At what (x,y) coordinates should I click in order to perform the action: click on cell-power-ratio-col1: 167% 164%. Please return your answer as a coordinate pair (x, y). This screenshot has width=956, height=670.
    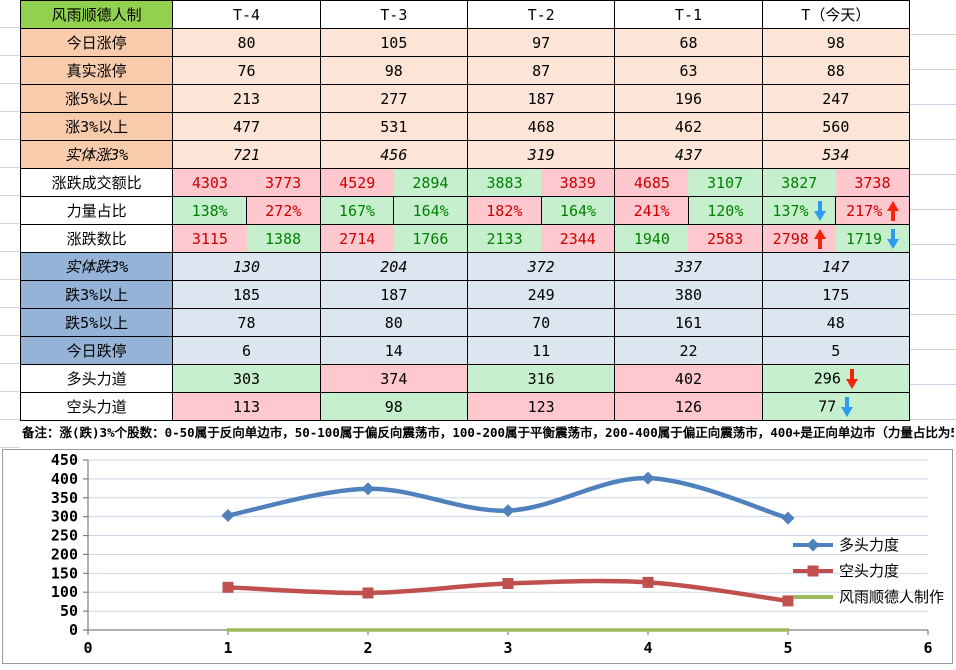
    Looking at the image, I should click on (393, 210).